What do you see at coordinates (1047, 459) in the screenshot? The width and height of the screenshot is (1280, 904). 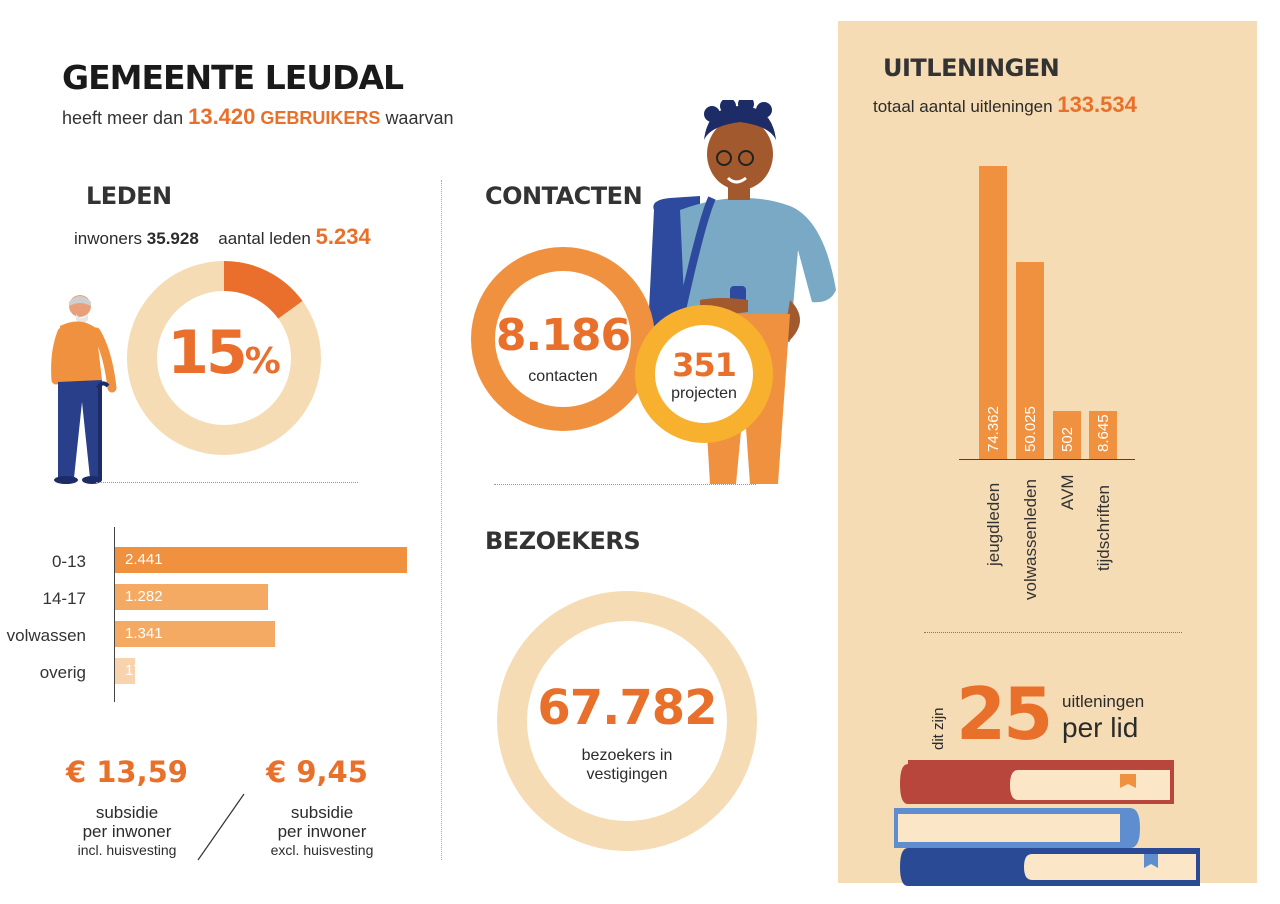 I see `loans-axis` at bounding box center [1047, 459].